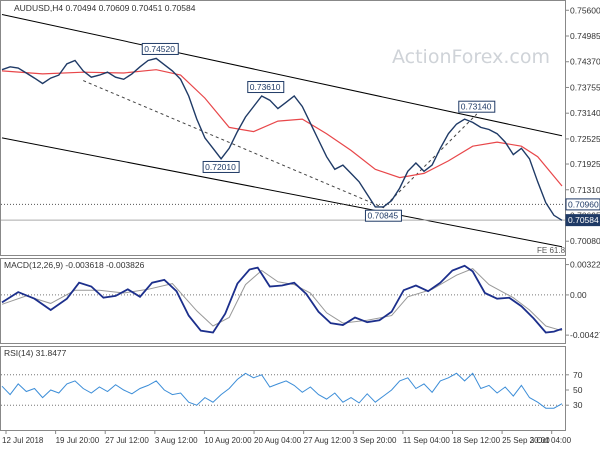 This screenshot has height=450, width=600. I want to click on fib-label: FE 61.8, so click(551, 250).